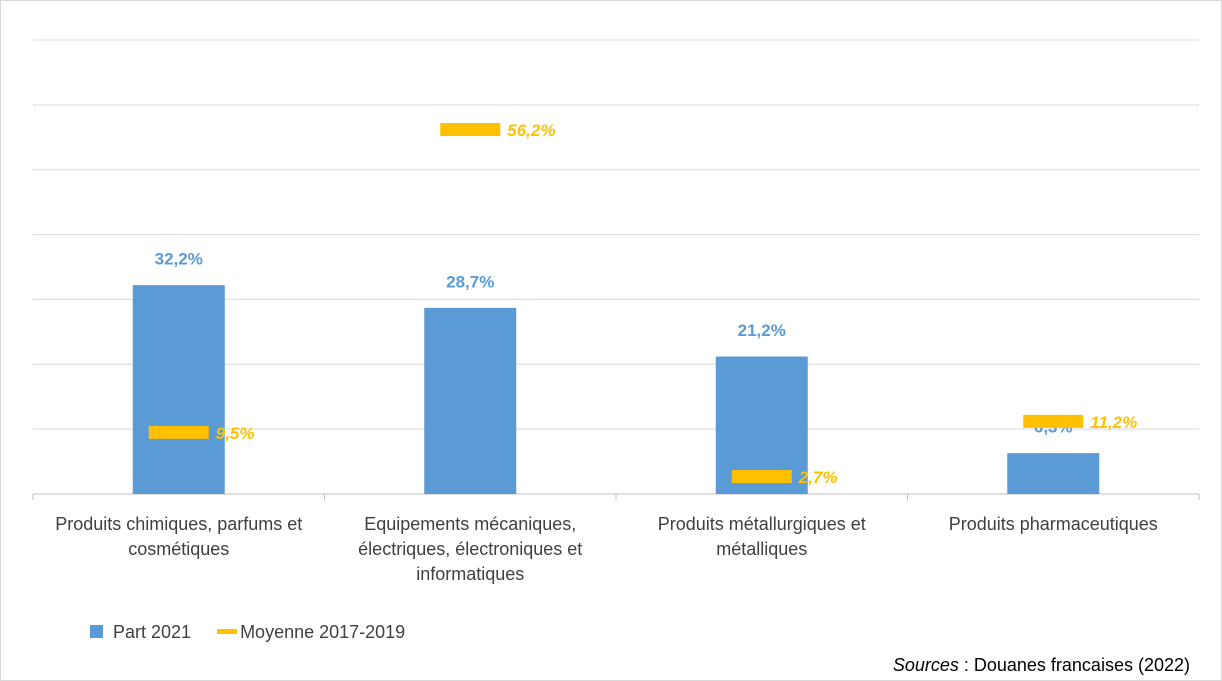 The height and width of the screenshot is (681, 1222). Describe the element at coordinates (179, 259) in the screenshot. I see `data-label: 32,2%` at that location.